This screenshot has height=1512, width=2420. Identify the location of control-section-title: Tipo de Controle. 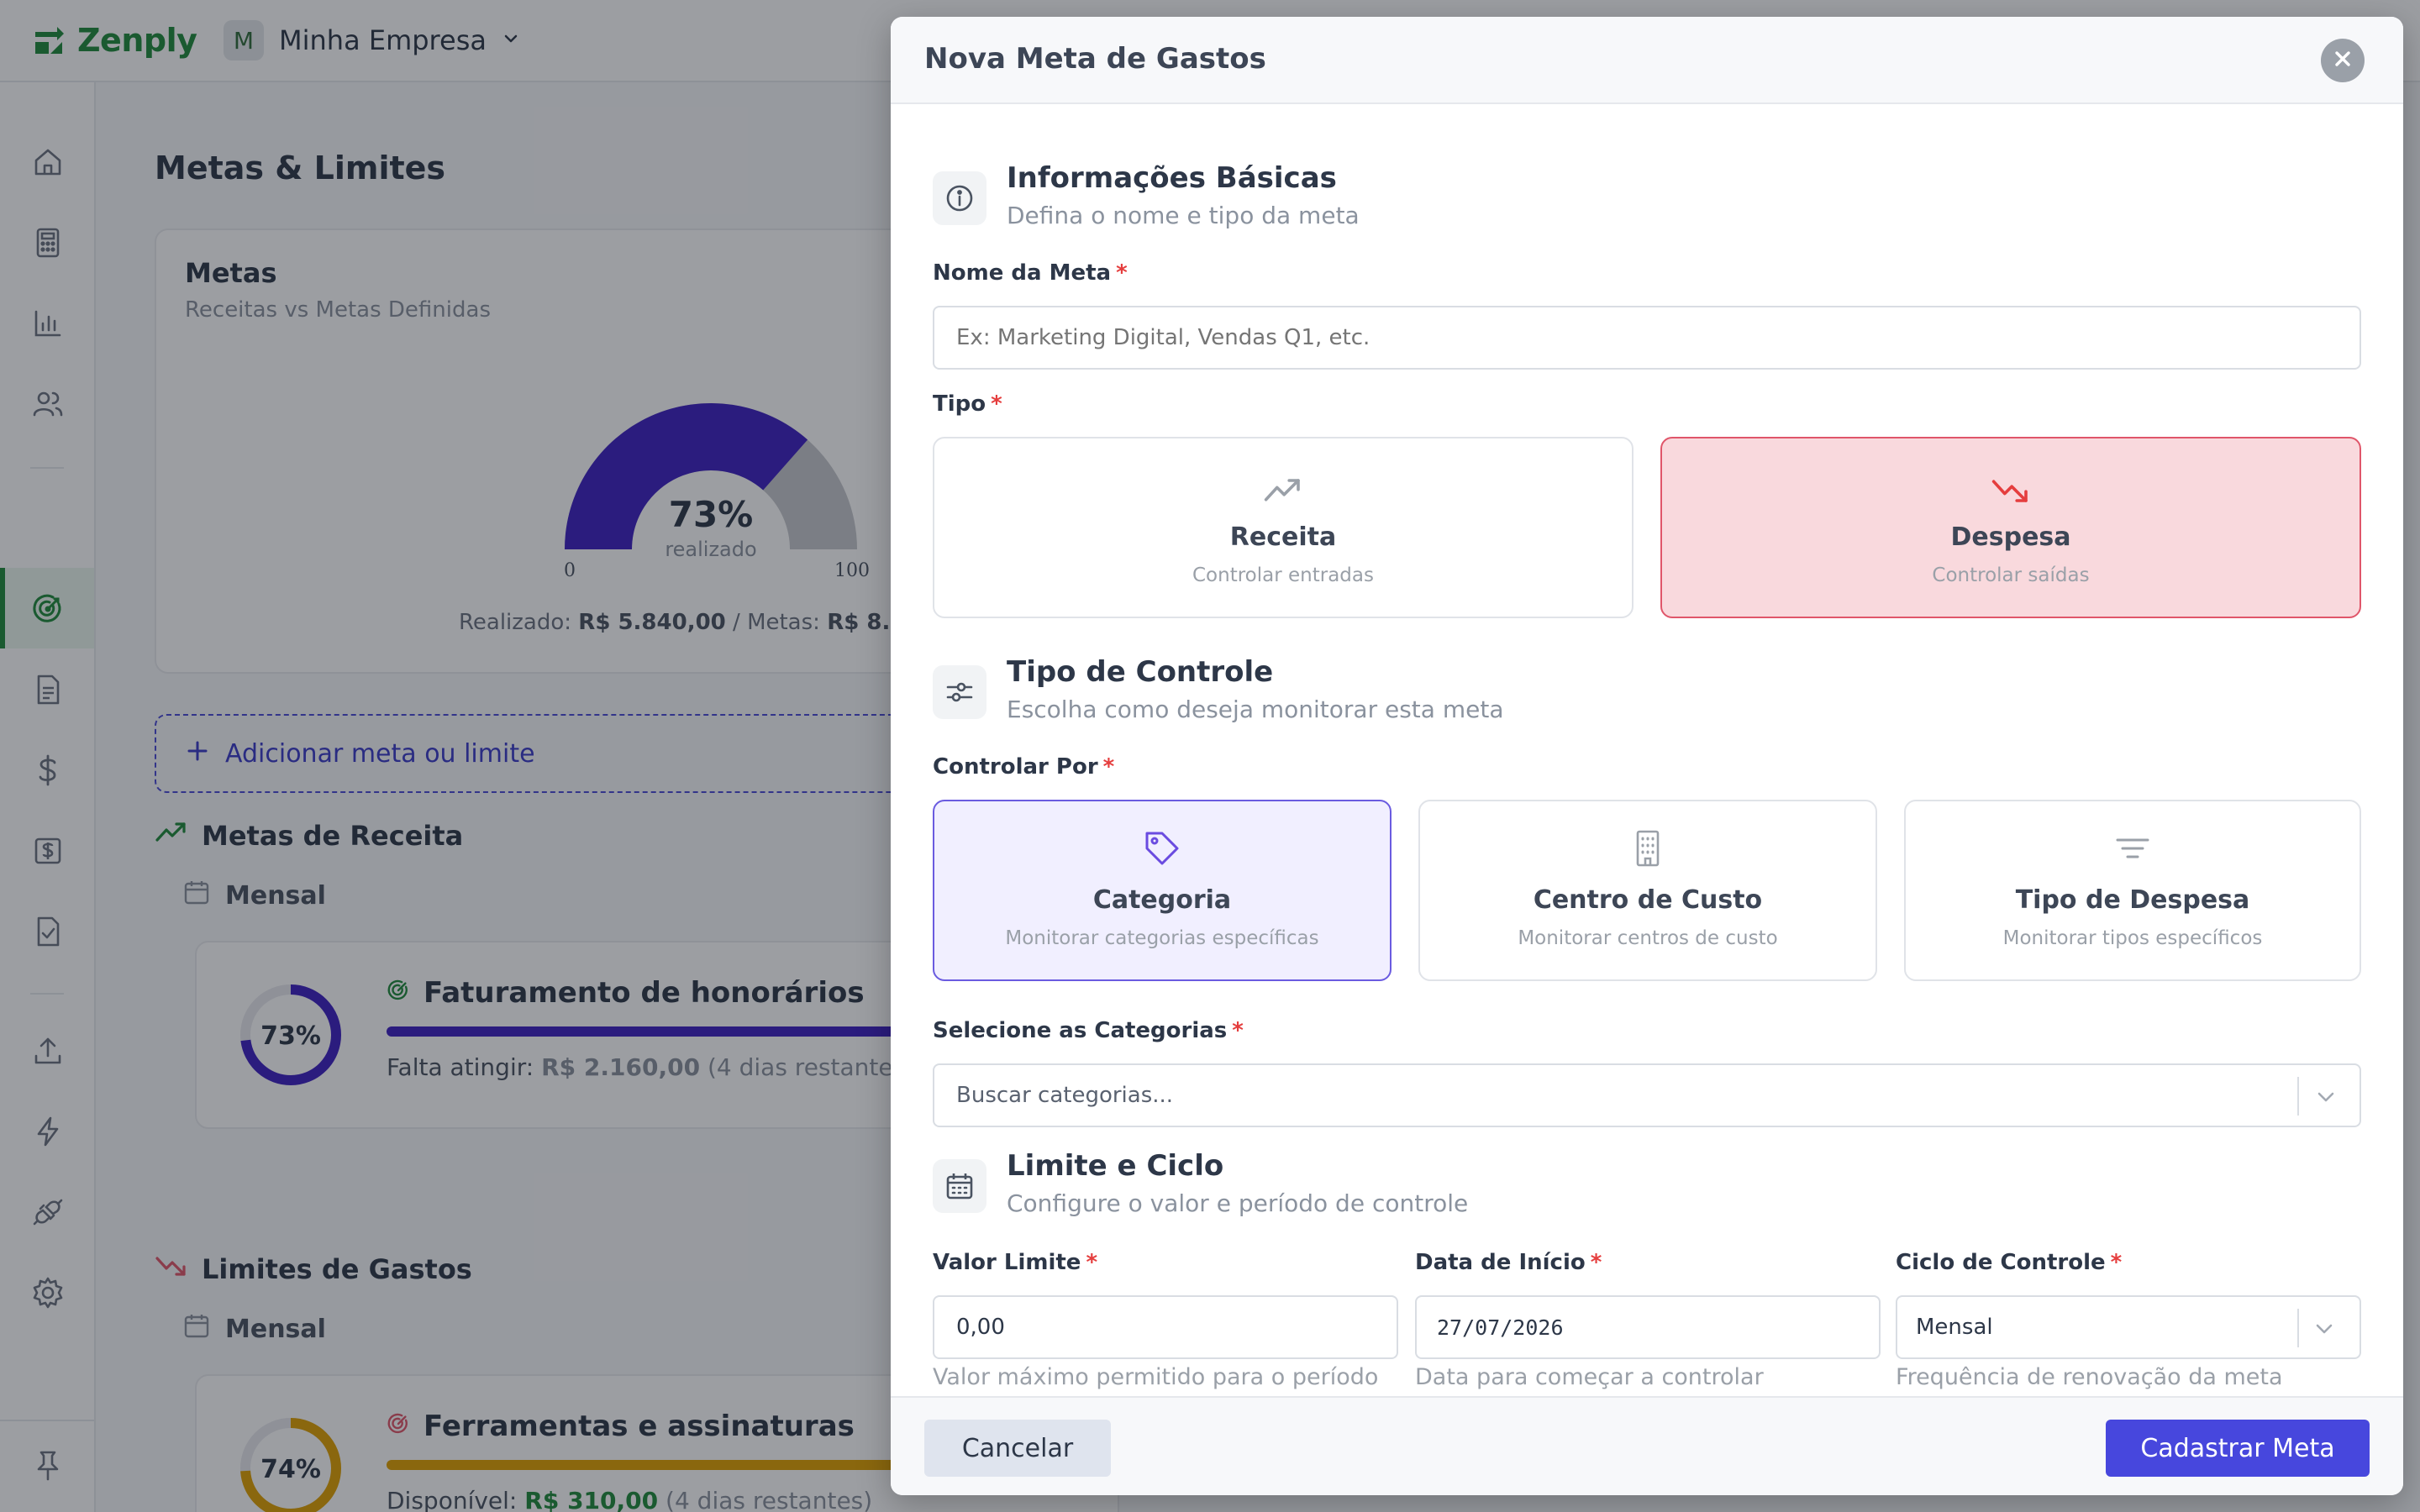
(1140, 672).